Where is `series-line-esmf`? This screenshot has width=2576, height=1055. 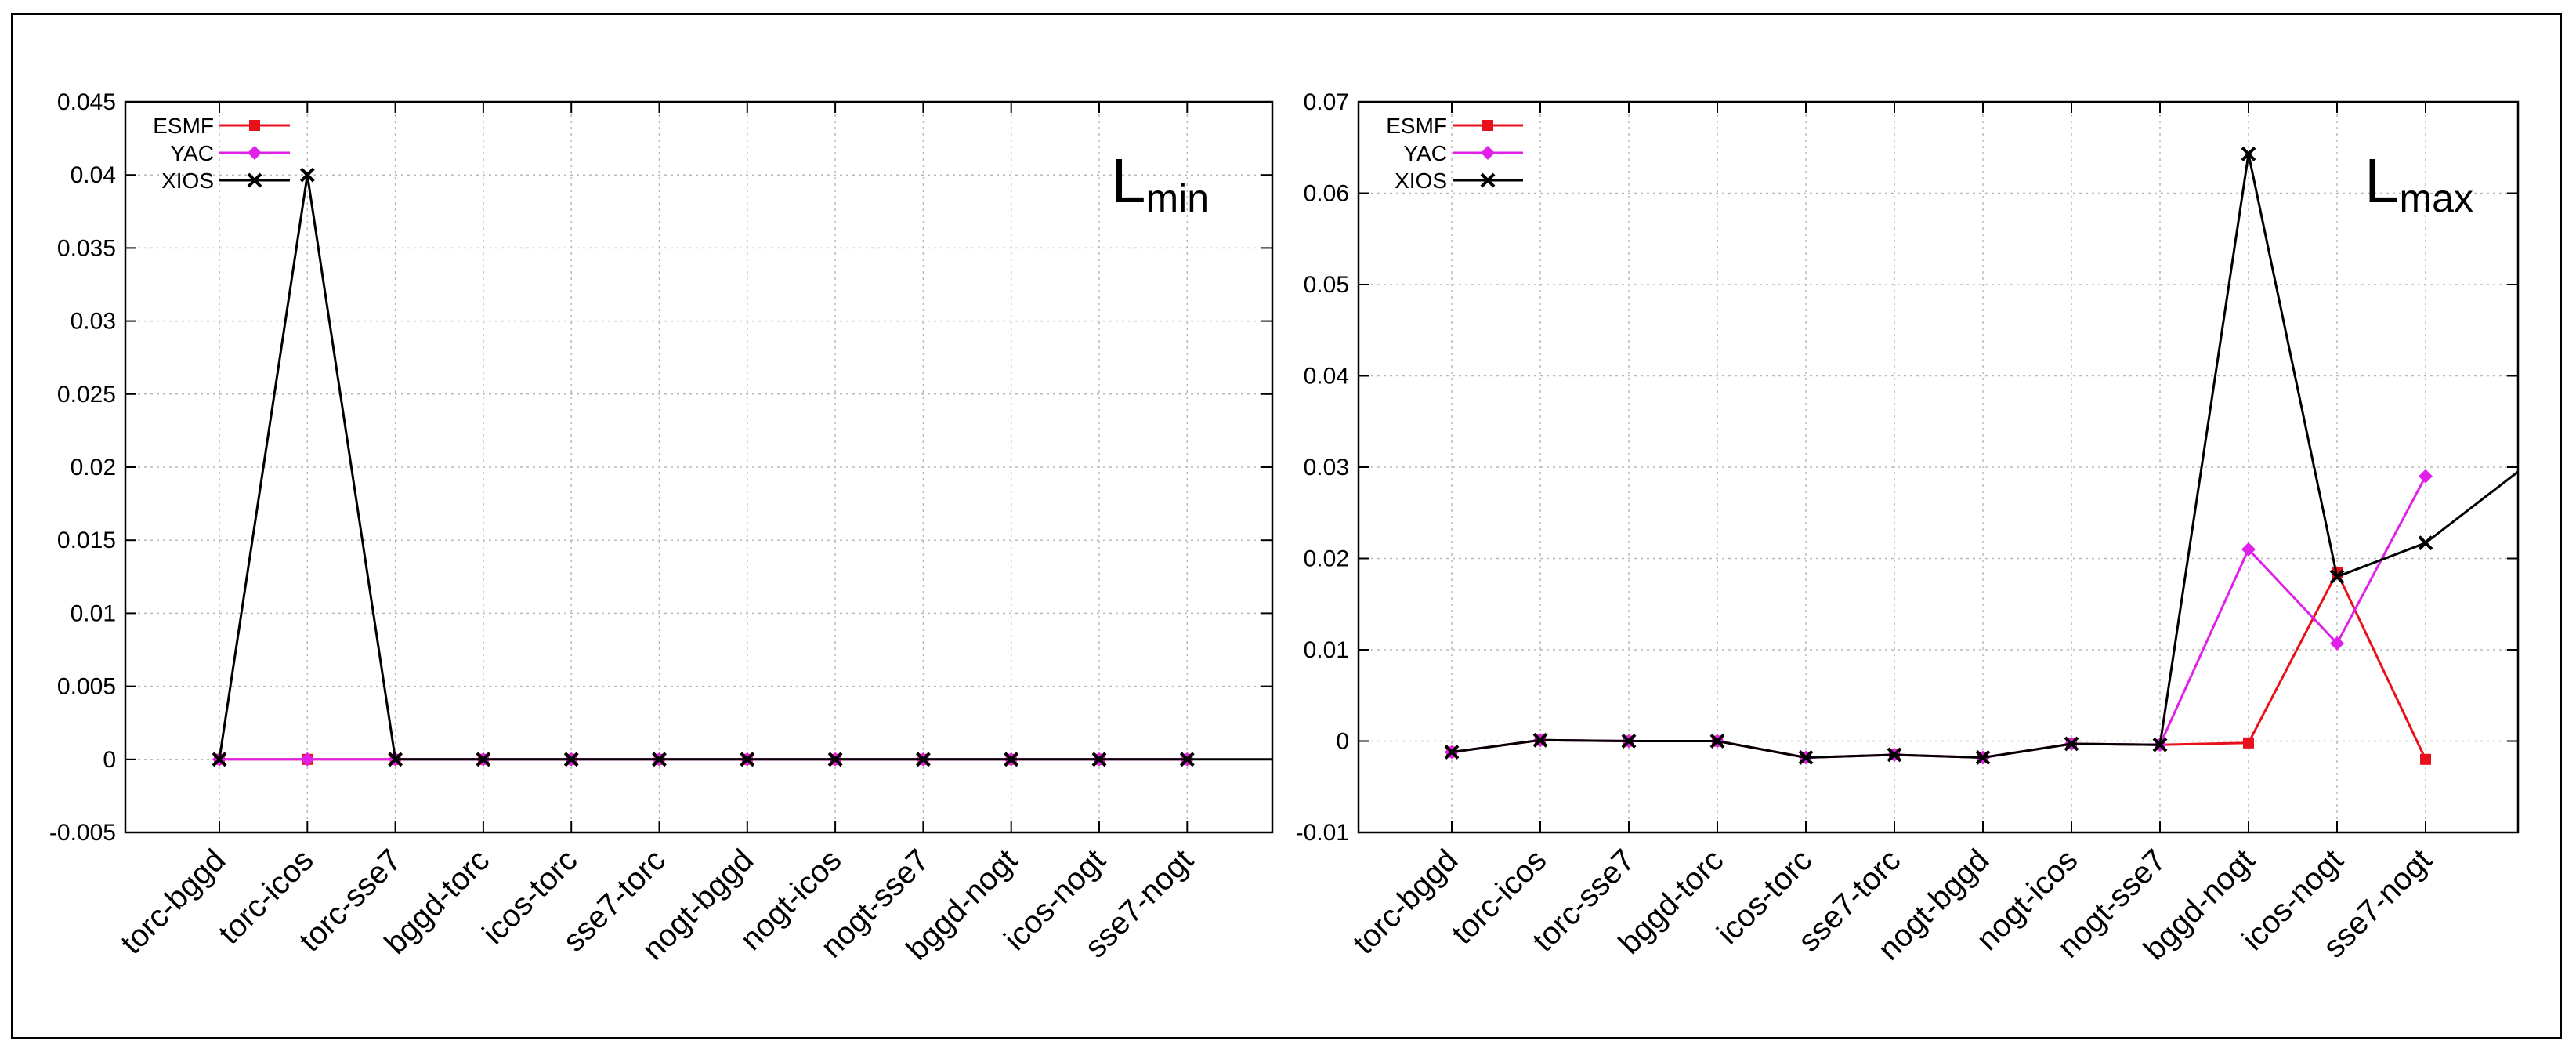 series-line-esmf is located at coordinates (1939, 664).